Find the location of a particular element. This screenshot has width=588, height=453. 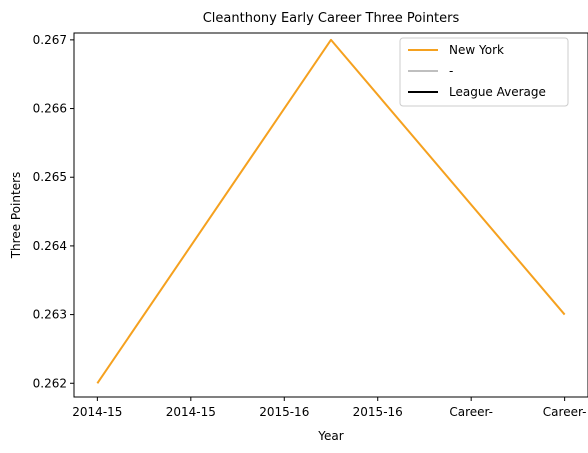

y-tick-label: 0.267 is located at coordinates (50, 40).